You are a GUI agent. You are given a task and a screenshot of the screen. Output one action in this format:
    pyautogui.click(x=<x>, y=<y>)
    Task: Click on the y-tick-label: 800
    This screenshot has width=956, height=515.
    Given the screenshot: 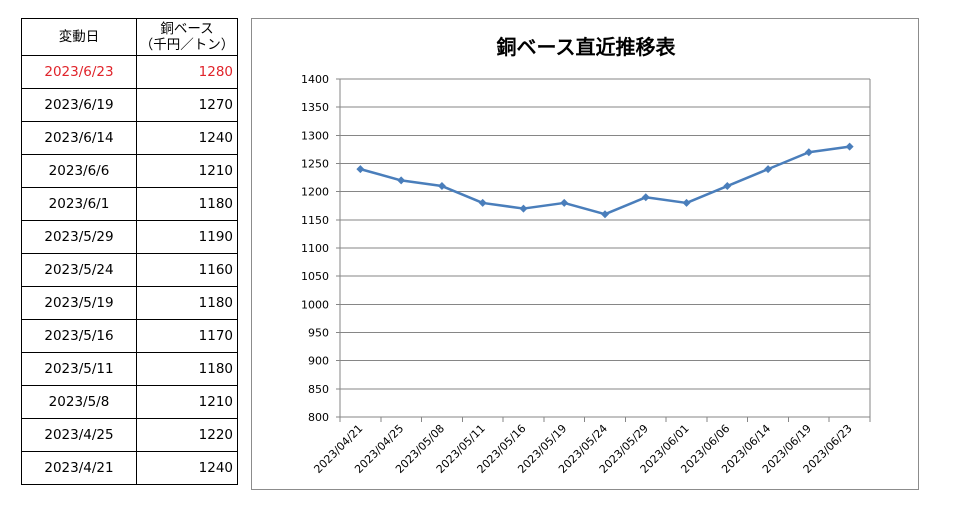 What is the action you would take?
    pyautogui.click(x=318, y=417)
    